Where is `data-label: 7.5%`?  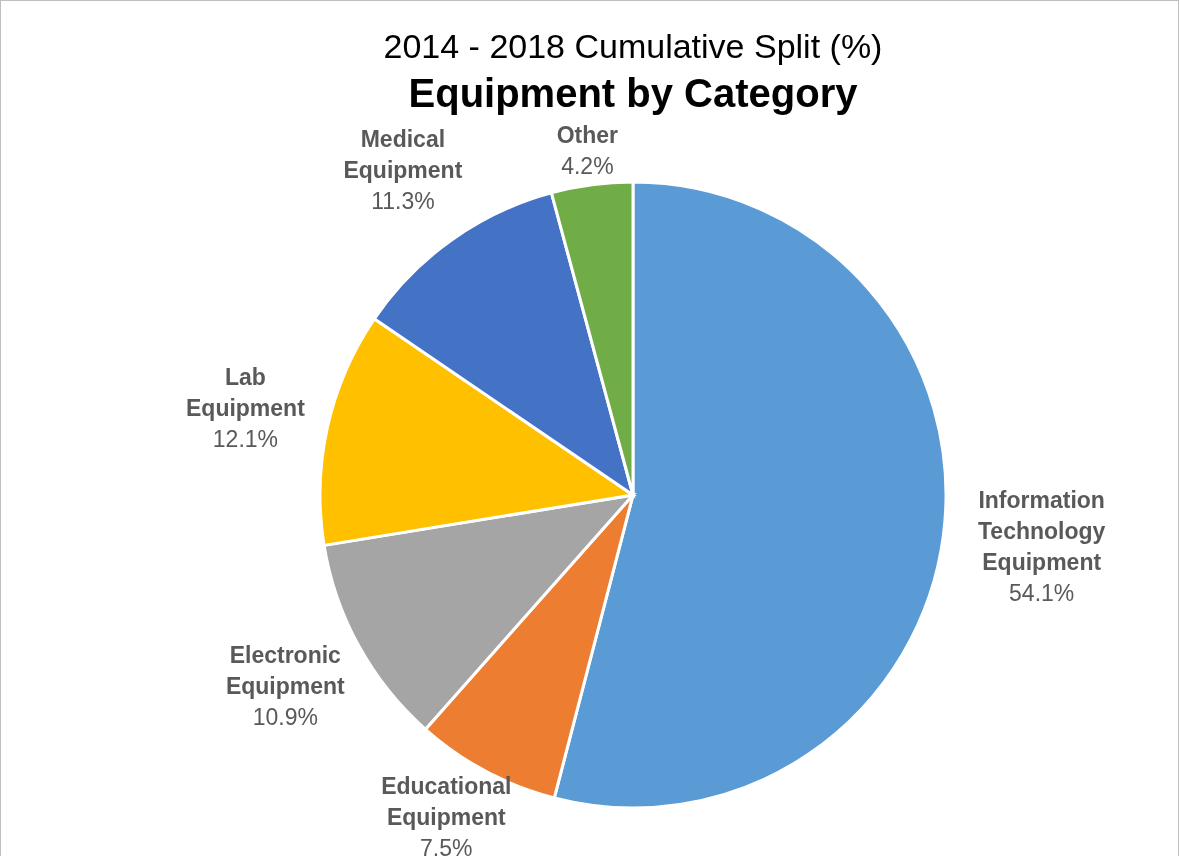 data-label: 7.5% is located at coordinates (446, 846).